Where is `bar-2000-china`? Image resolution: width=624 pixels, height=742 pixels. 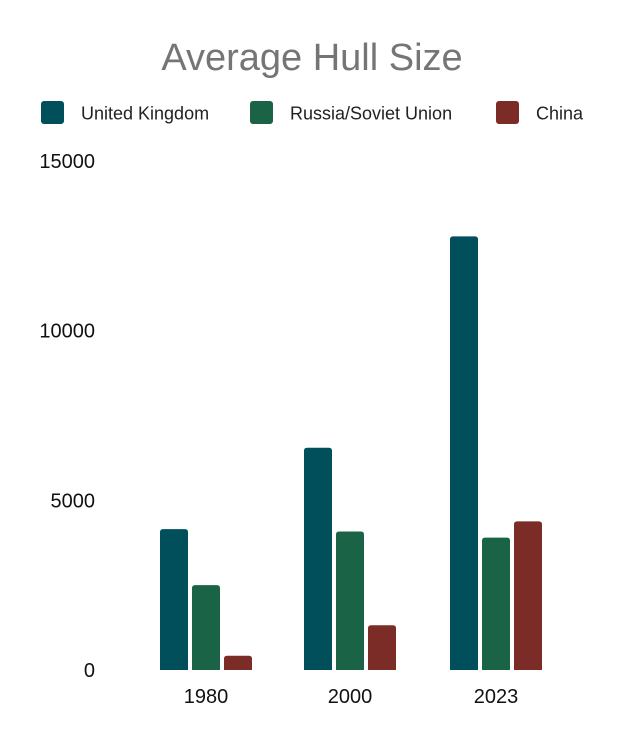
bar-2000-china is located at coordinates (382, 647).